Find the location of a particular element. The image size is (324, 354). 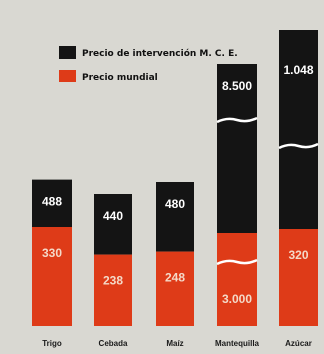

category-label: Mantequilla is located at coordinates (237, 343).